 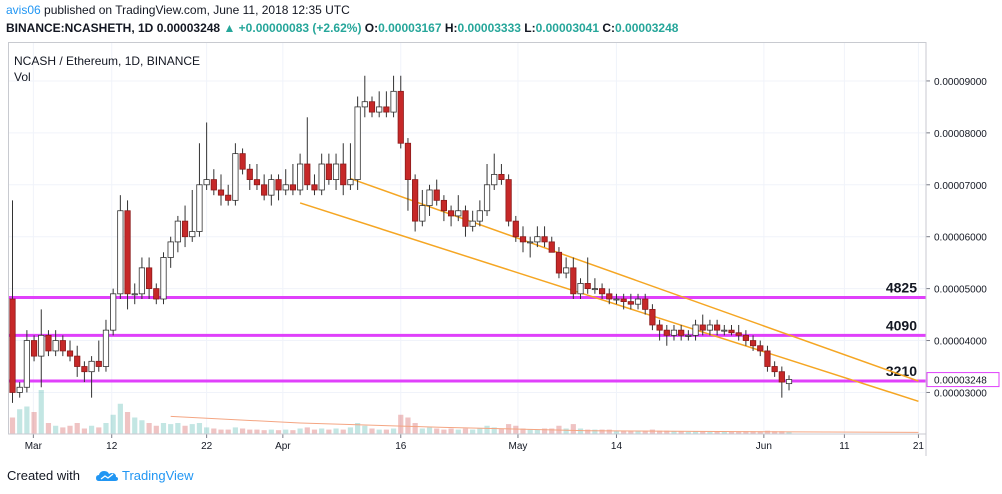 What do you see at coordinates (609, 28) in the screenshot?
I see `close-label: C:` at bounding box center [609, 28].